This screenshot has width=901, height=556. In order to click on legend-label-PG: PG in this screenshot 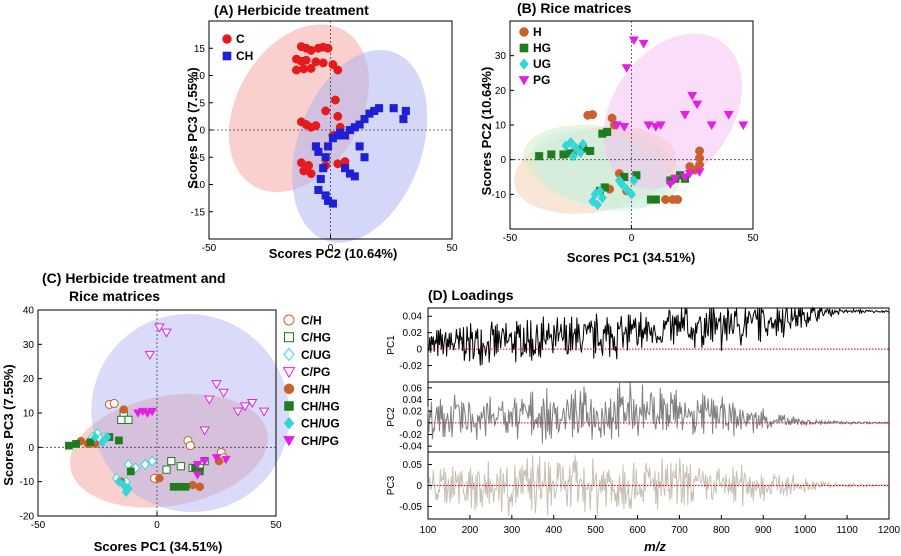, I will do `click(541, 80)`.